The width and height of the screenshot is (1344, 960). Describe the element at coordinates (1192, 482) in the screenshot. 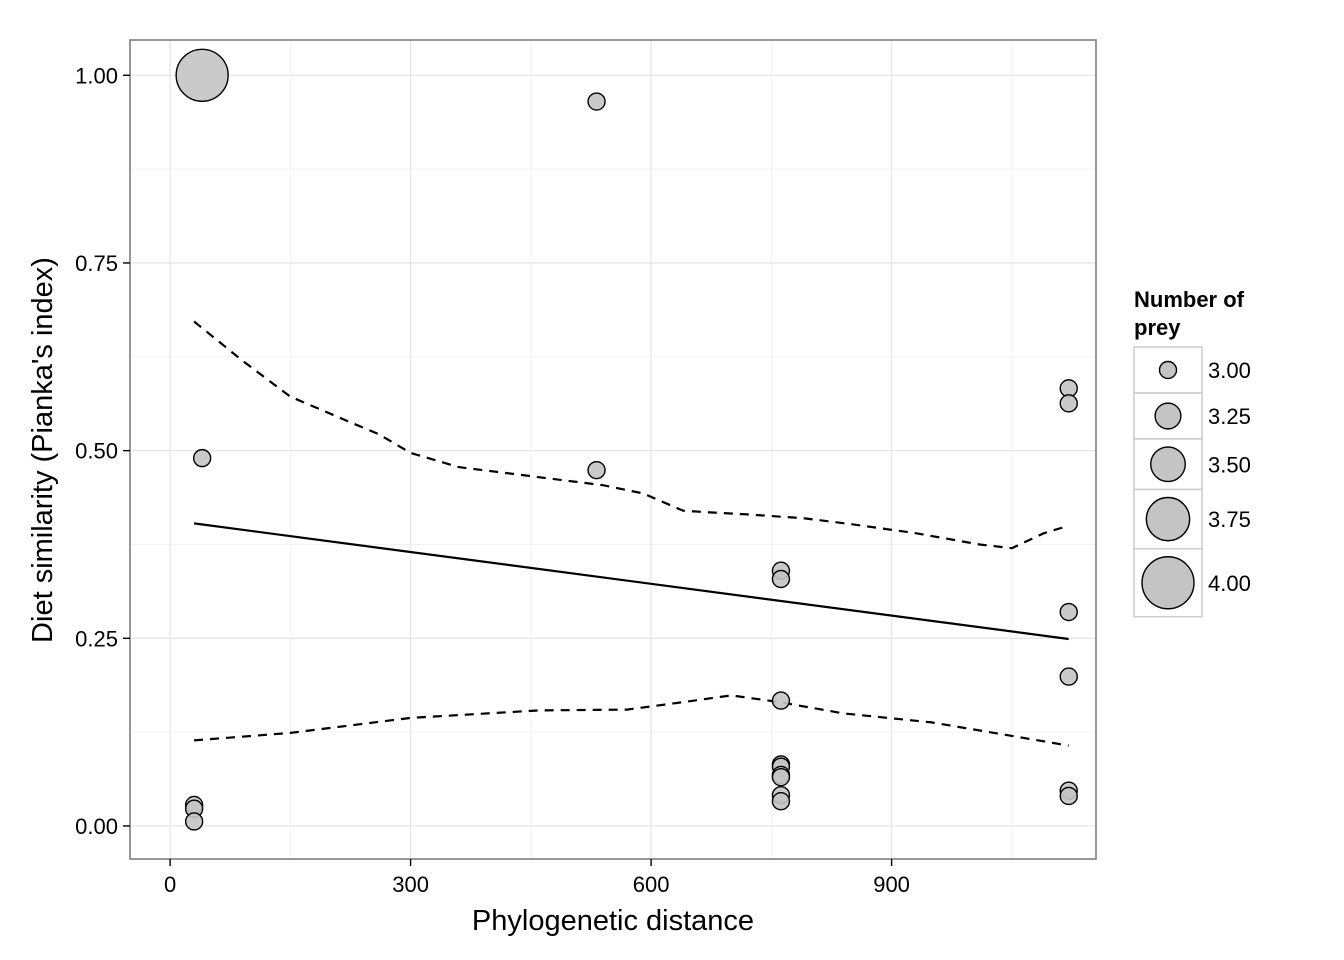

I see `legend-keys: 3.00 3.25 3.50 3.75 4.00` at that location.